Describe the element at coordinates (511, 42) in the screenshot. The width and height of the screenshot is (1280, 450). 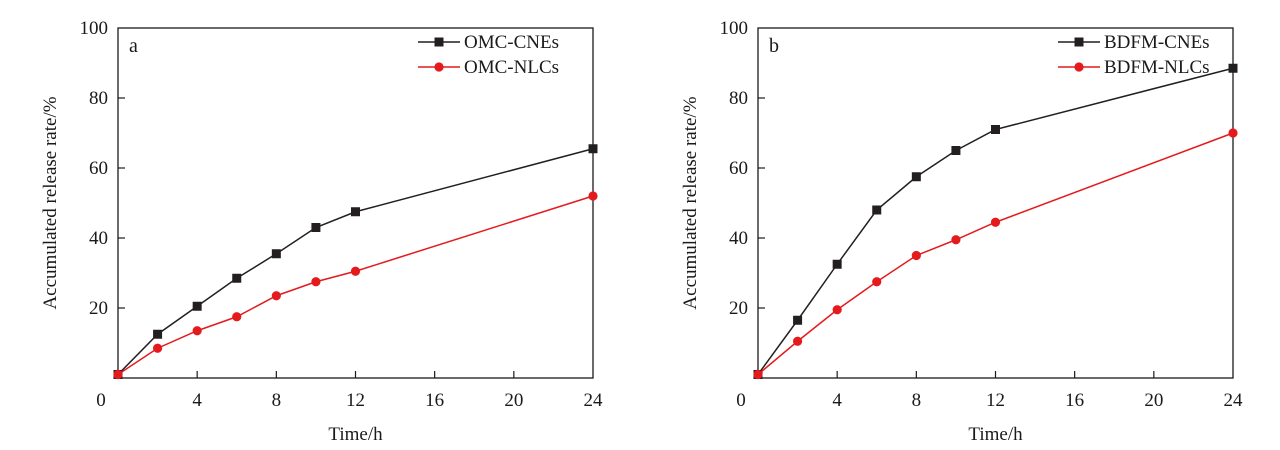
I see `legend-label: OMC-CNEs` at that location.